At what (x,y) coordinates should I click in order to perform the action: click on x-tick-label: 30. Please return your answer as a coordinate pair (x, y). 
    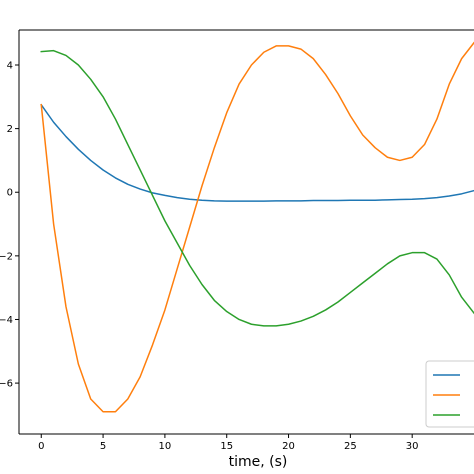
    Looking at the image, I should click on (412, 446).